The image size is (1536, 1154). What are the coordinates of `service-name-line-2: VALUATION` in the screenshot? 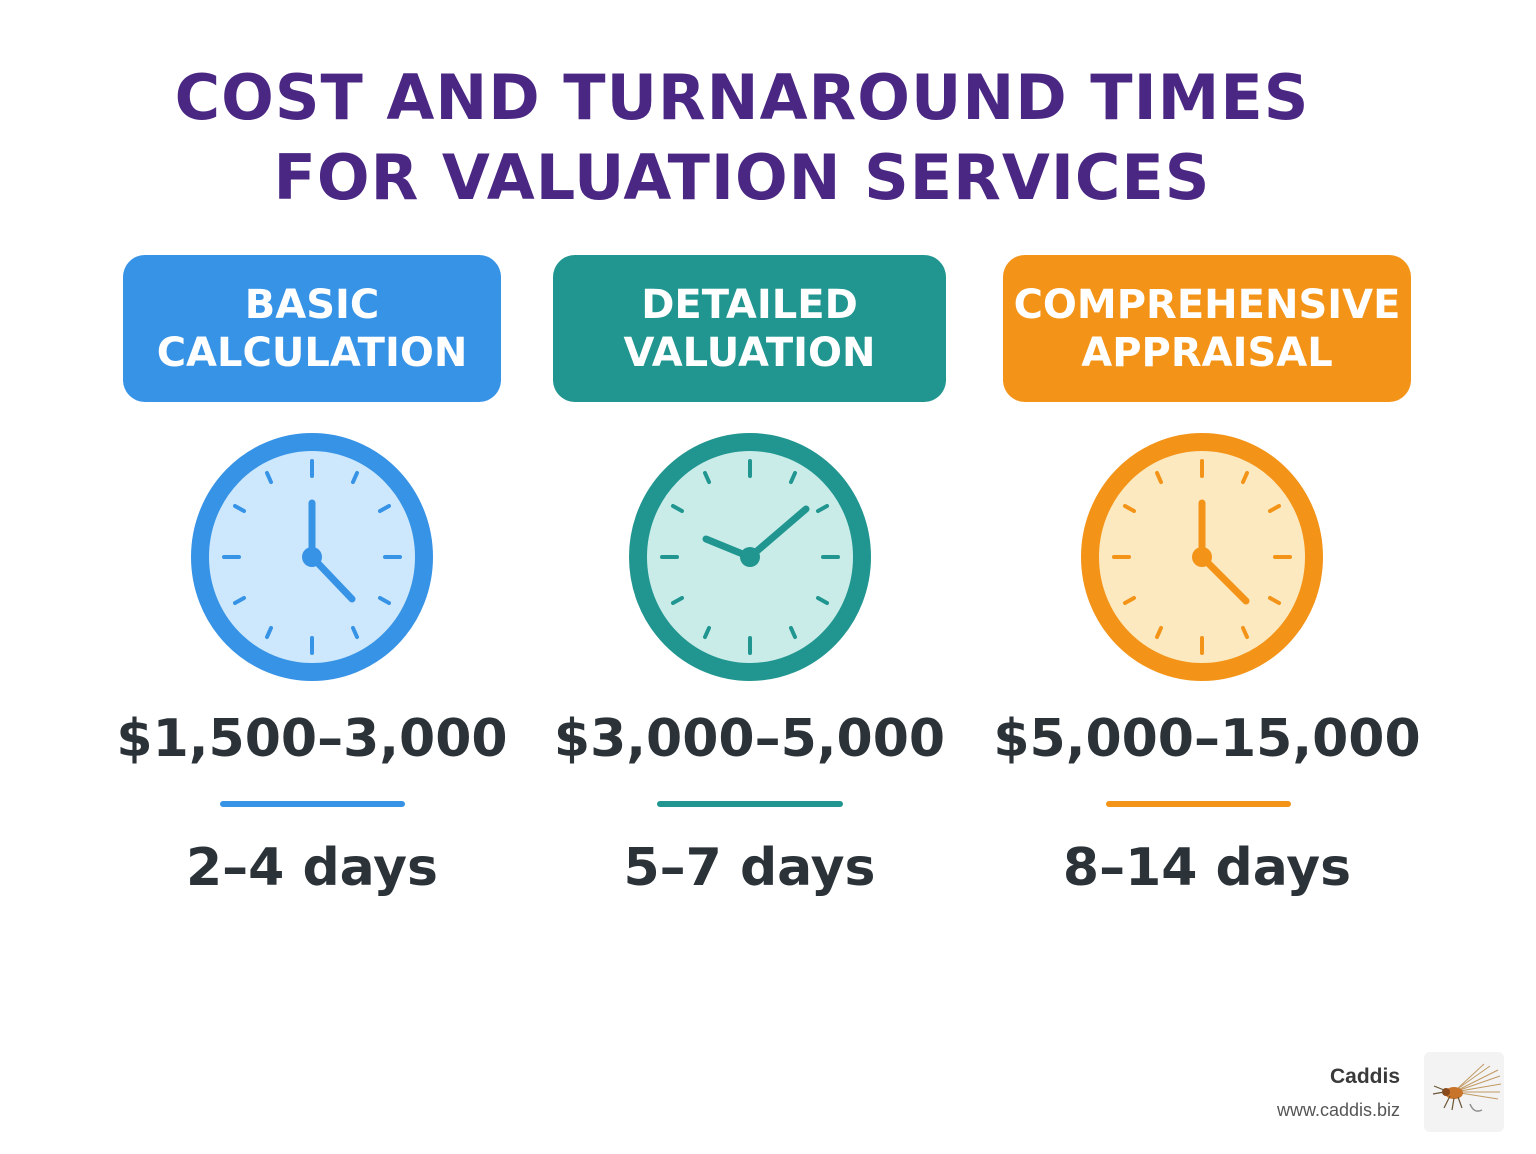 It's located at (749, 352).